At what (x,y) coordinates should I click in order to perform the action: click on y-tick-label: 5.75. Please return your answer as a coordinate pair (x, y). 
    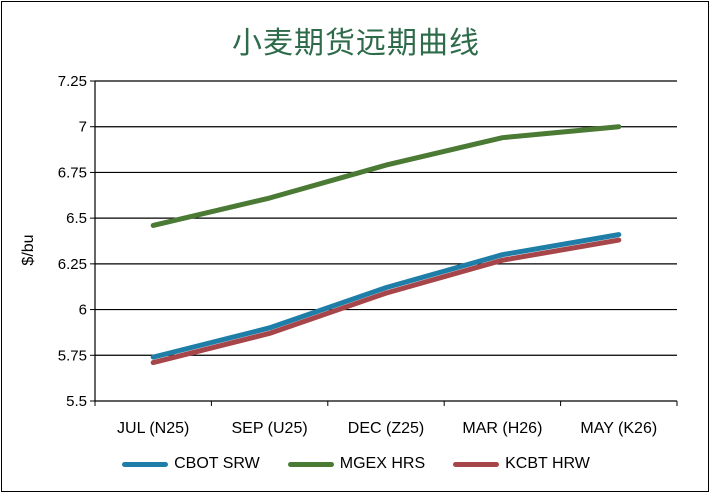
    Looking at the image, I should click on (72, 355).